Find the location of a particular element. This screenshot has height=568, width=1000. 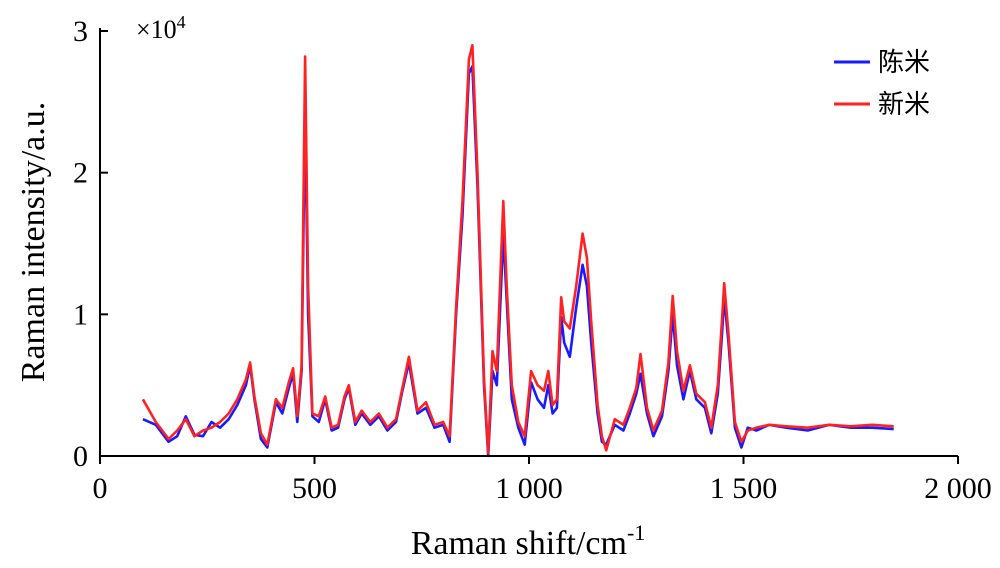

x-ticks: 0 500 1 000 1 500 2 000 is located at coordinates (542, 480).